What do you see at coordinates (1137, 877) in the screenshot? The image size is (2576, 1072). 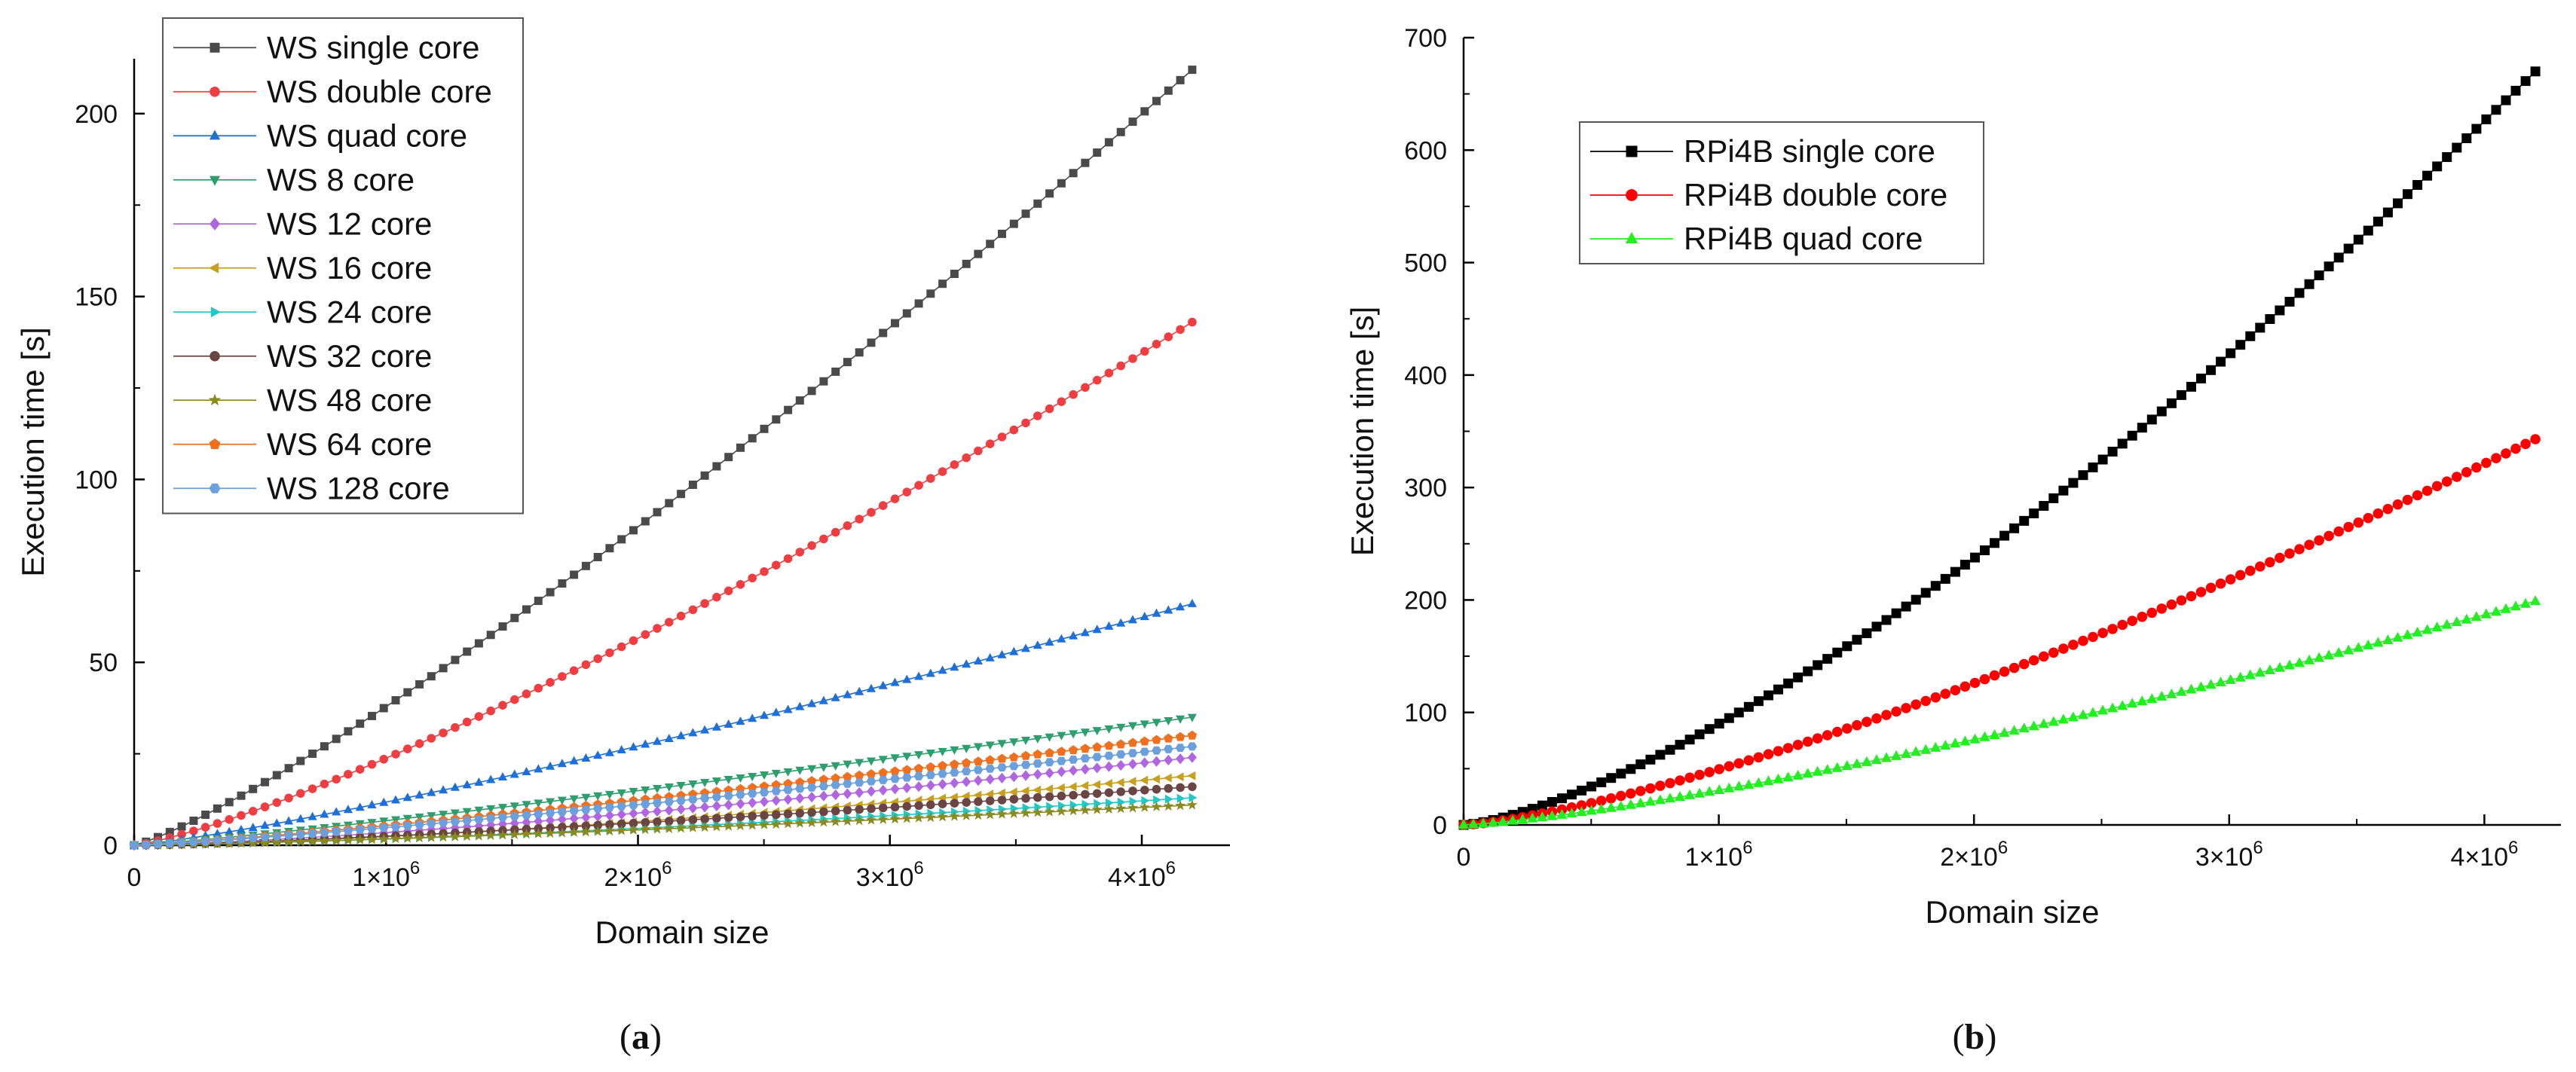 I see `x-tick-base: 4×10` at bounding box center [1137, 877].